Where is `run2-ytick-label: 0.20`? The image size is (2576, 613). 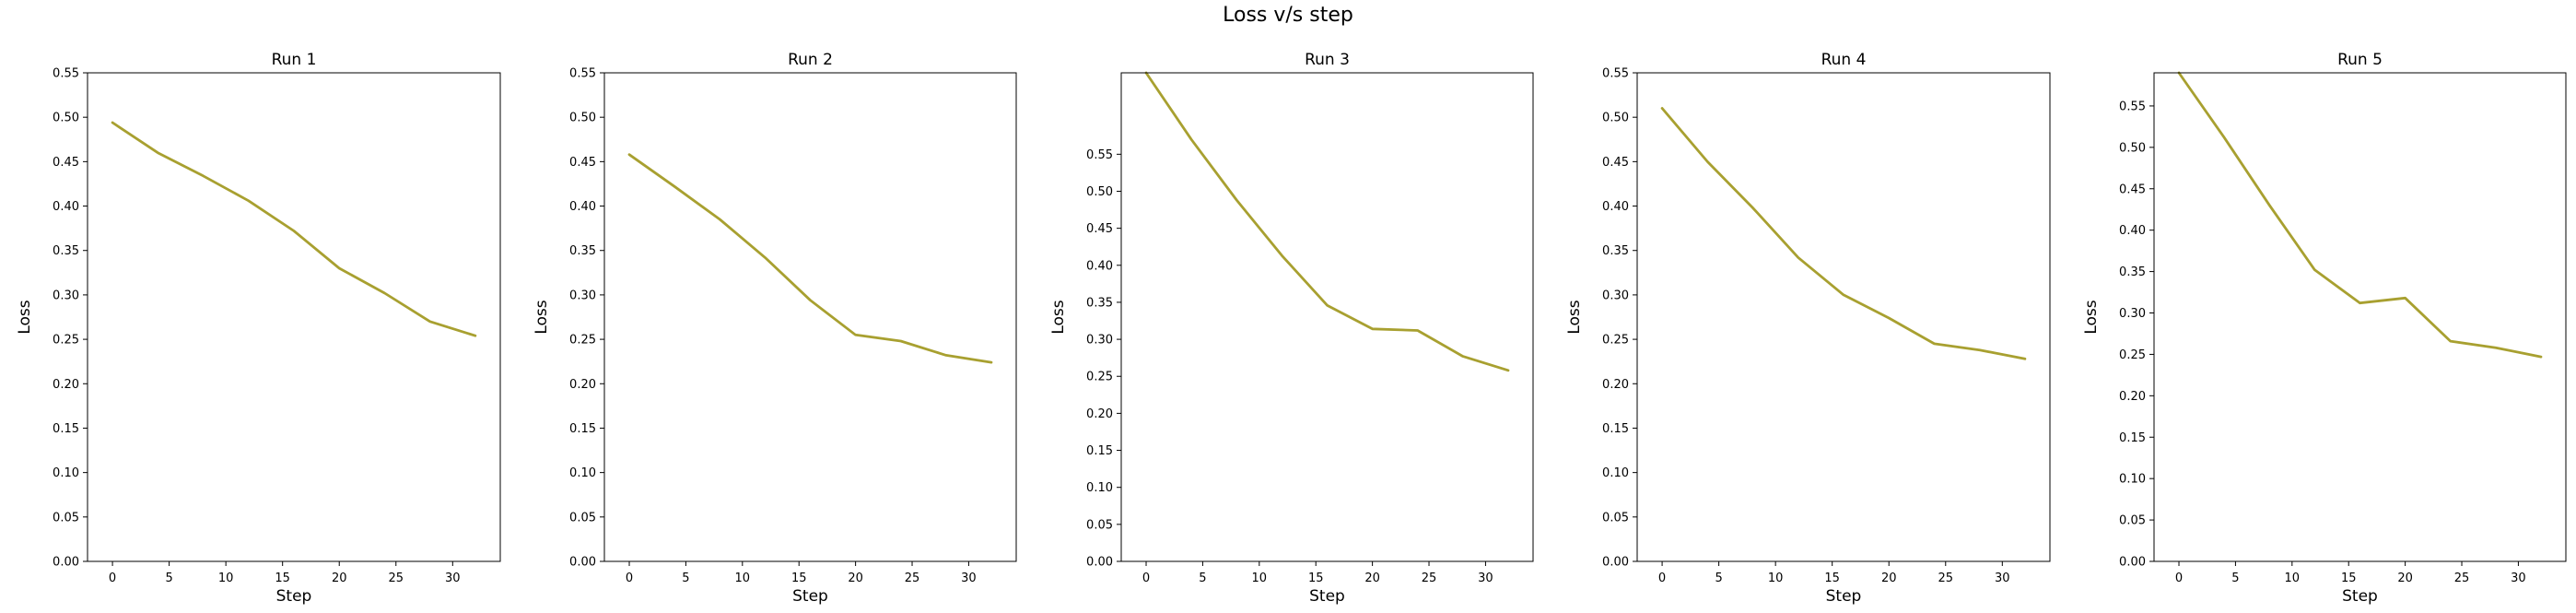 run2-ytick-label: 0.20 is located at coordinates (582, 385).